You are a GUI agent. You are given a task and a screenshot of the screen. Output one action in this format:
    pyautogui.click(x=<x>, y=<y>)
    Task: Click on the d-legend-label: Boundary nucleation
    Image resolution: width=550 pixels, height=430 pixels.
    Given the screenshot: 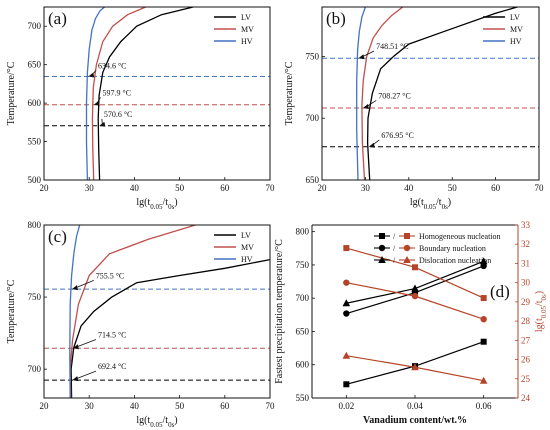 What is the action you would take?
    pyautogui.click(x=452, y=248)
    